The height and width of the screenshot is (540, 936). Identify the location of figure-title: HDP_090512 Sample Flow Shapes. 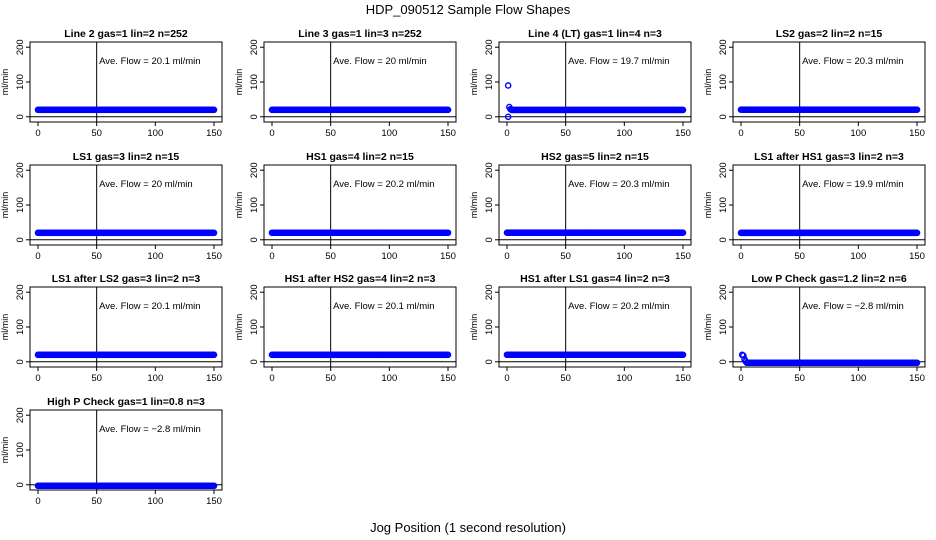
(468, 9).